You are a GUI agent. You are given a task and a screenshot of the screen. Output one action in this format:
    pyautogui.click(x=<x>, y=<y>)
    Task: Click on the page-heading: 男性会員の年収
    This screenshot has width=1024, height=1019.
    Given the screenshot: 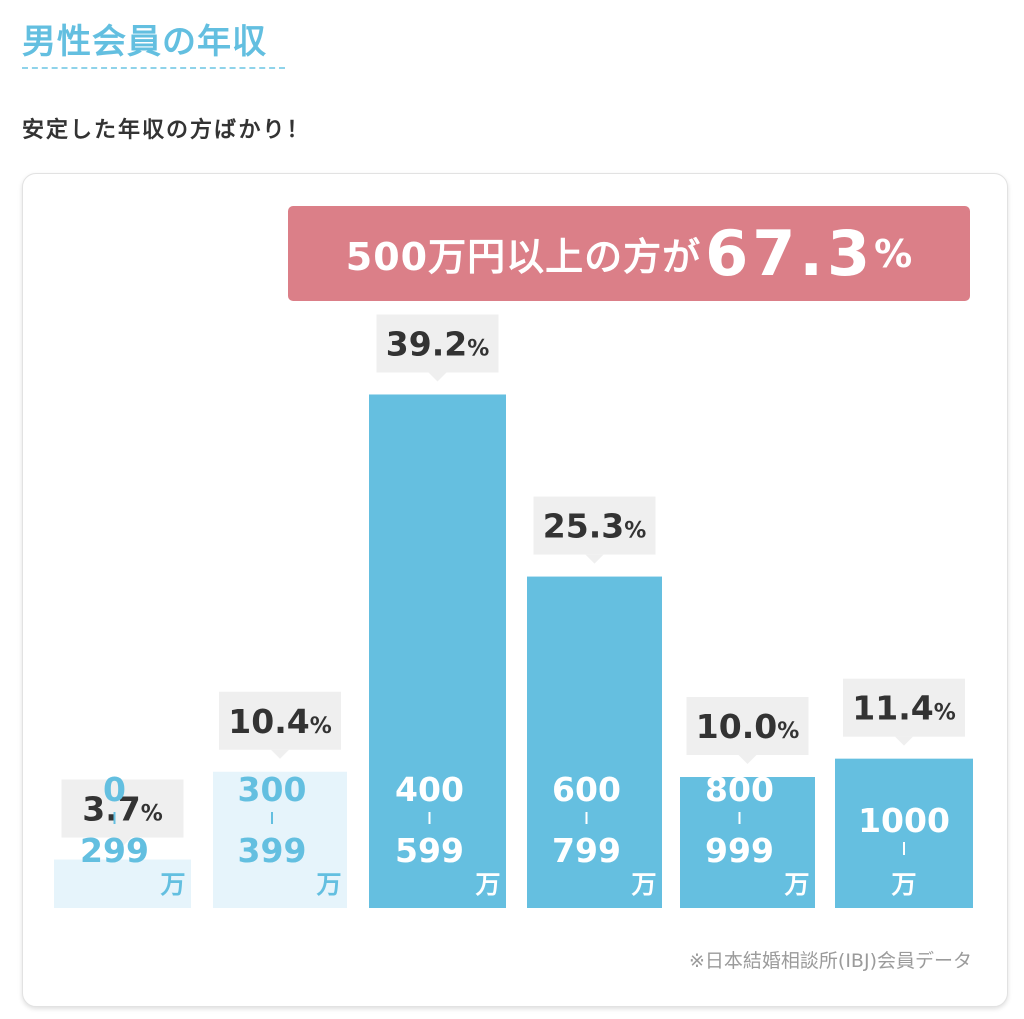 What is the action you would take?
    pyautogui.click(x=144, y=42)
    